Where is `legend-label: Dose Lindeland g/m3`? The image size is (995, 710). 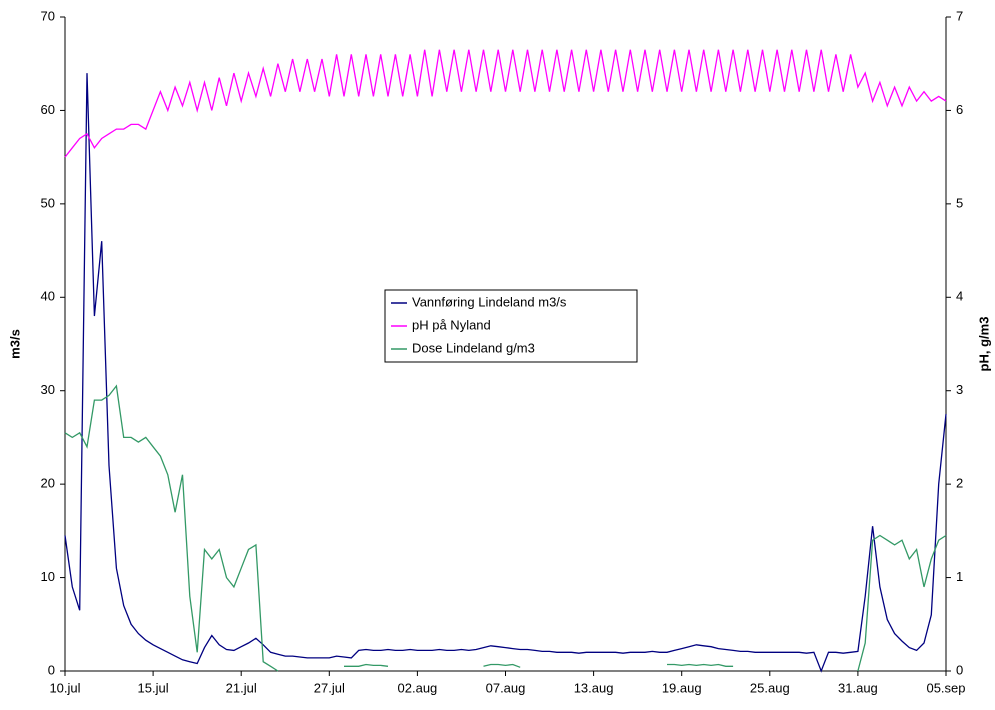
legend-label: Dose Lindeland g/m3 is located at coordinates (473, 347).